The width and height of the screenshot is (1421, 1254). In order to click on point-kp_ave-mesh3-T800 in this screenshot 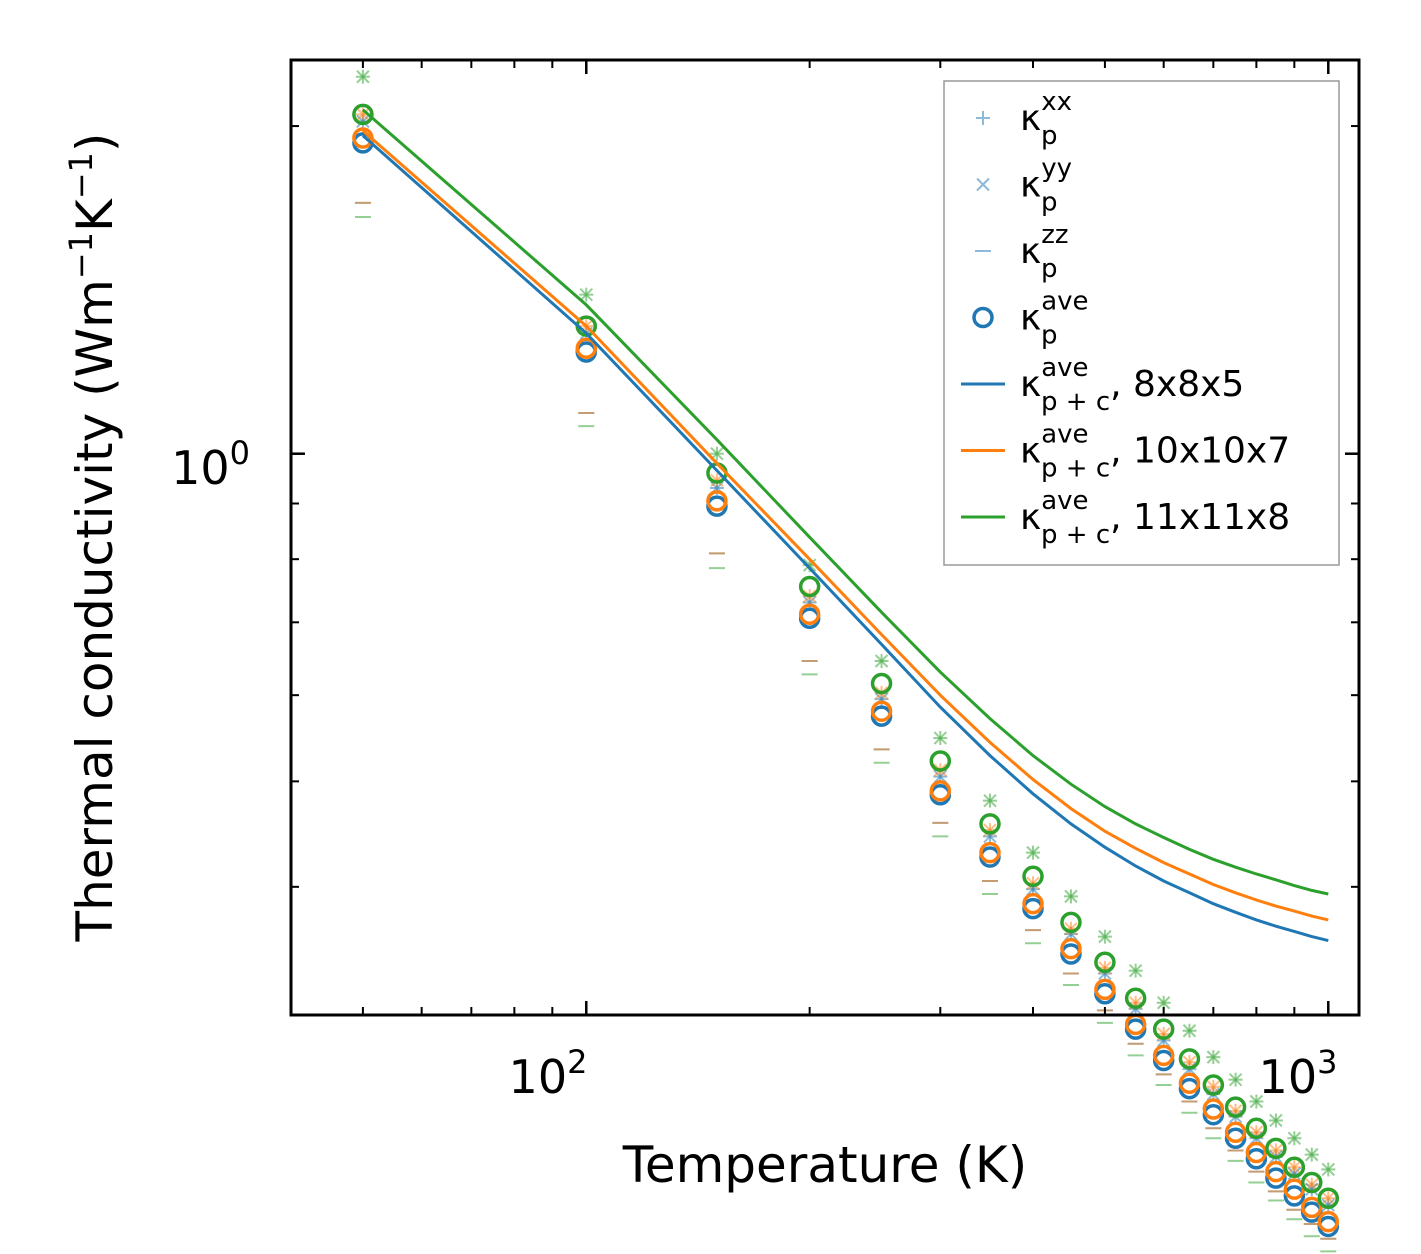, I will do `click(1256, 1128)`.